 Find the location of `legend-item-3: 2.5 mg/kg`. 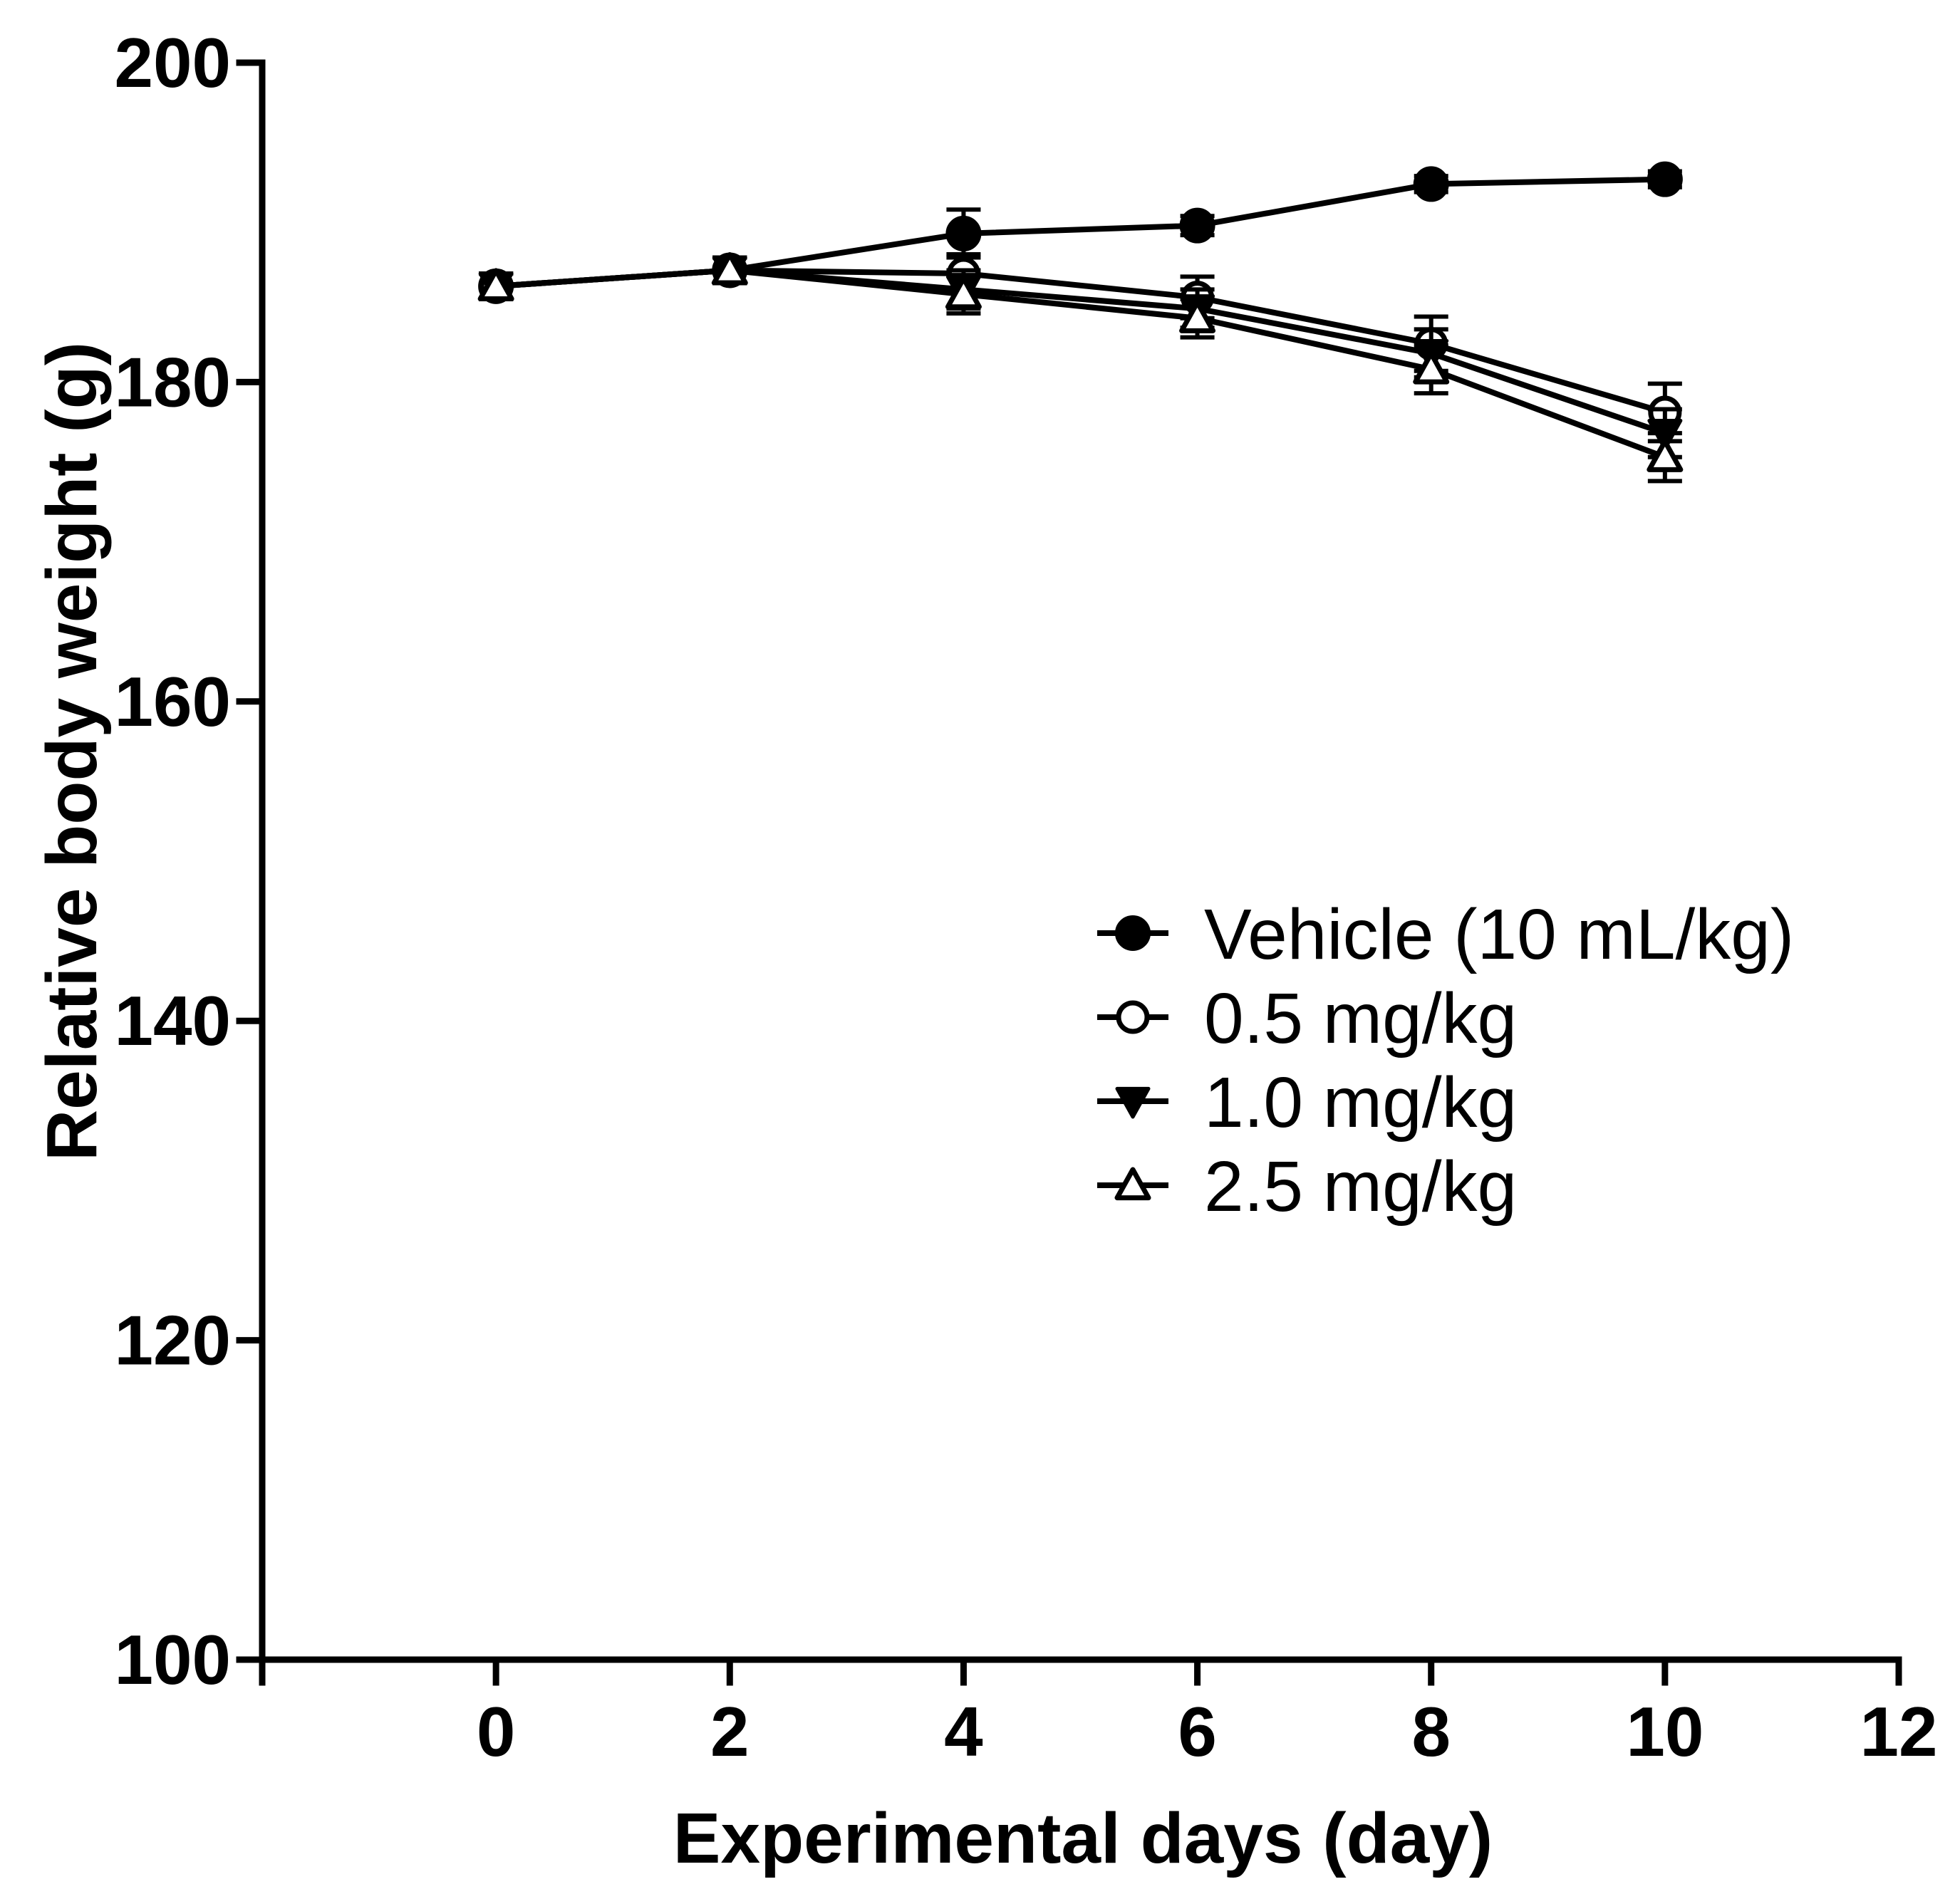

legend-item-3: 2.5 mg/kg is located at coordinates (1307, 1187).